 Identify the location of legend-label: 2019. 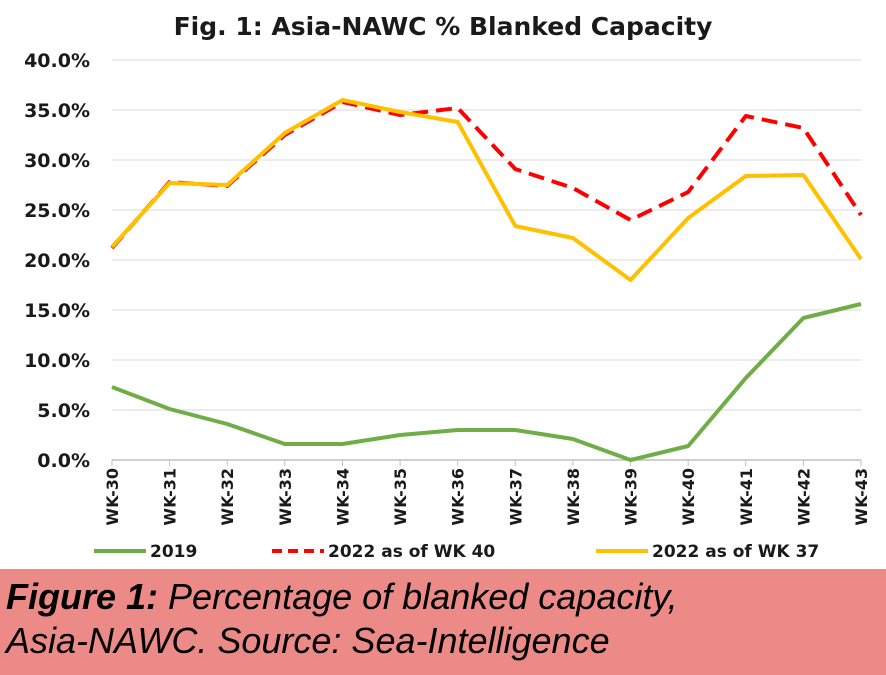
(173, 552).